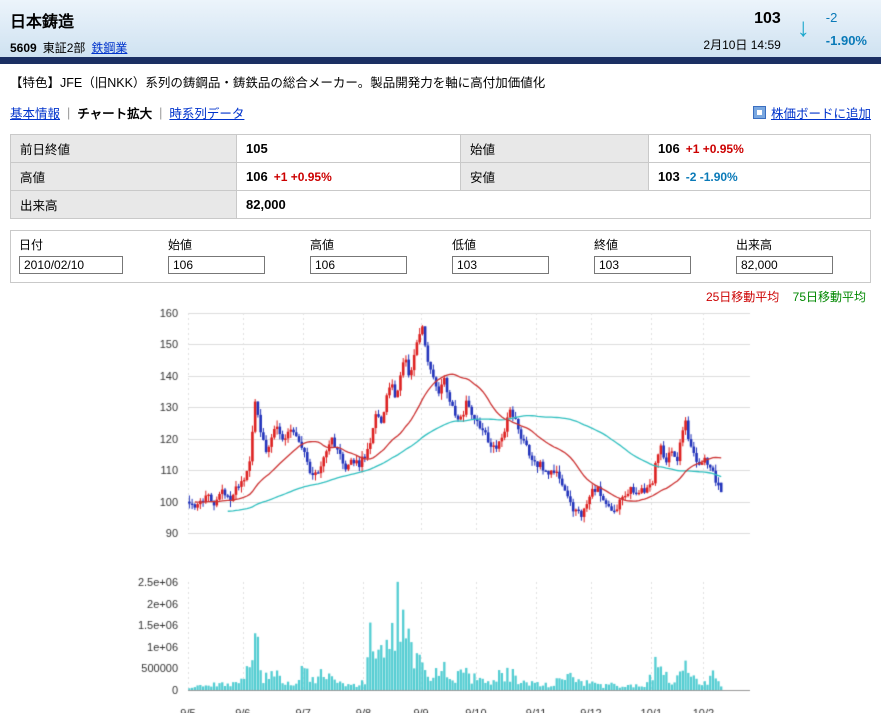 This screenshot has width=881, height=713. Describe the element at coordinates (348, 148) in the screenshot. I see `prev-close-value: 105` at that location.